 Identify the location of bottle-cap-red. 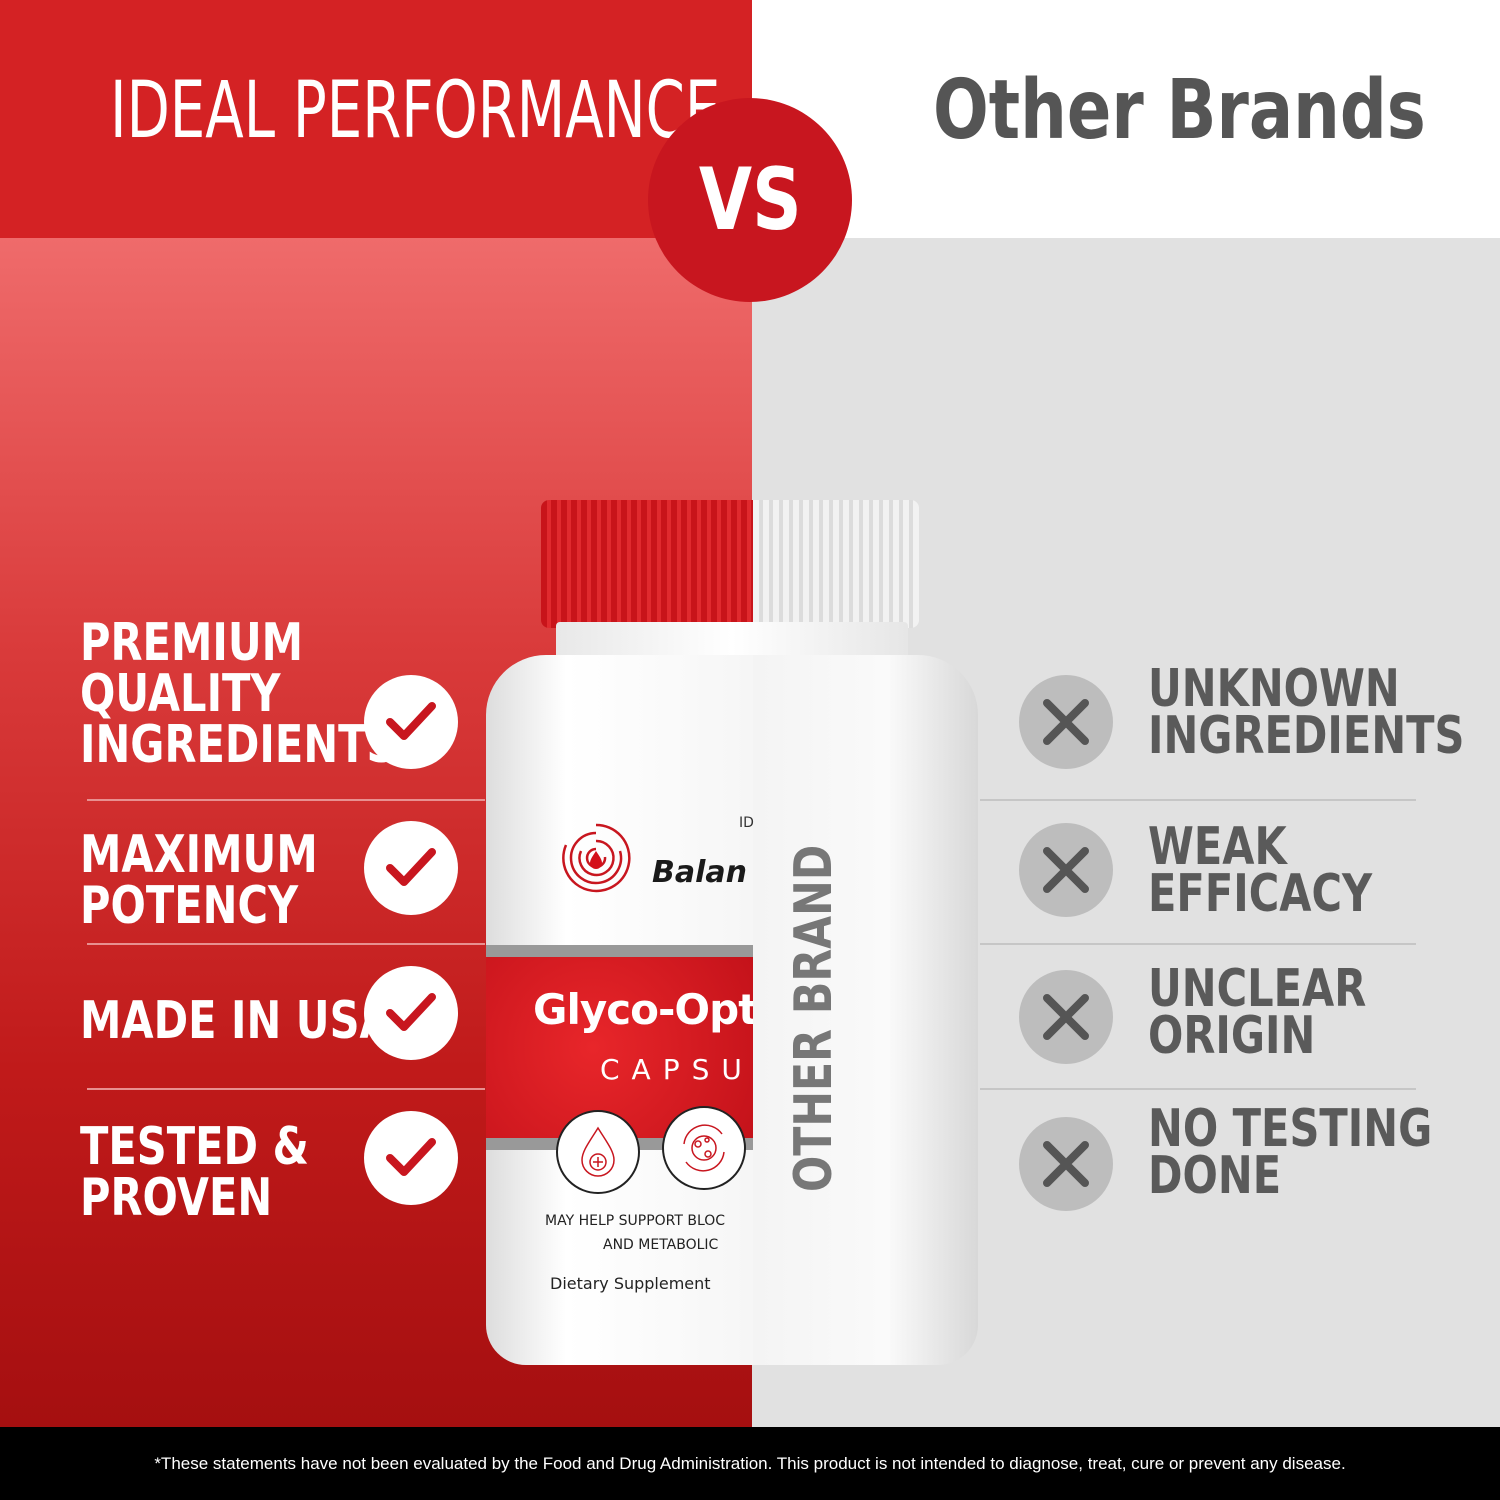
(647, 564).